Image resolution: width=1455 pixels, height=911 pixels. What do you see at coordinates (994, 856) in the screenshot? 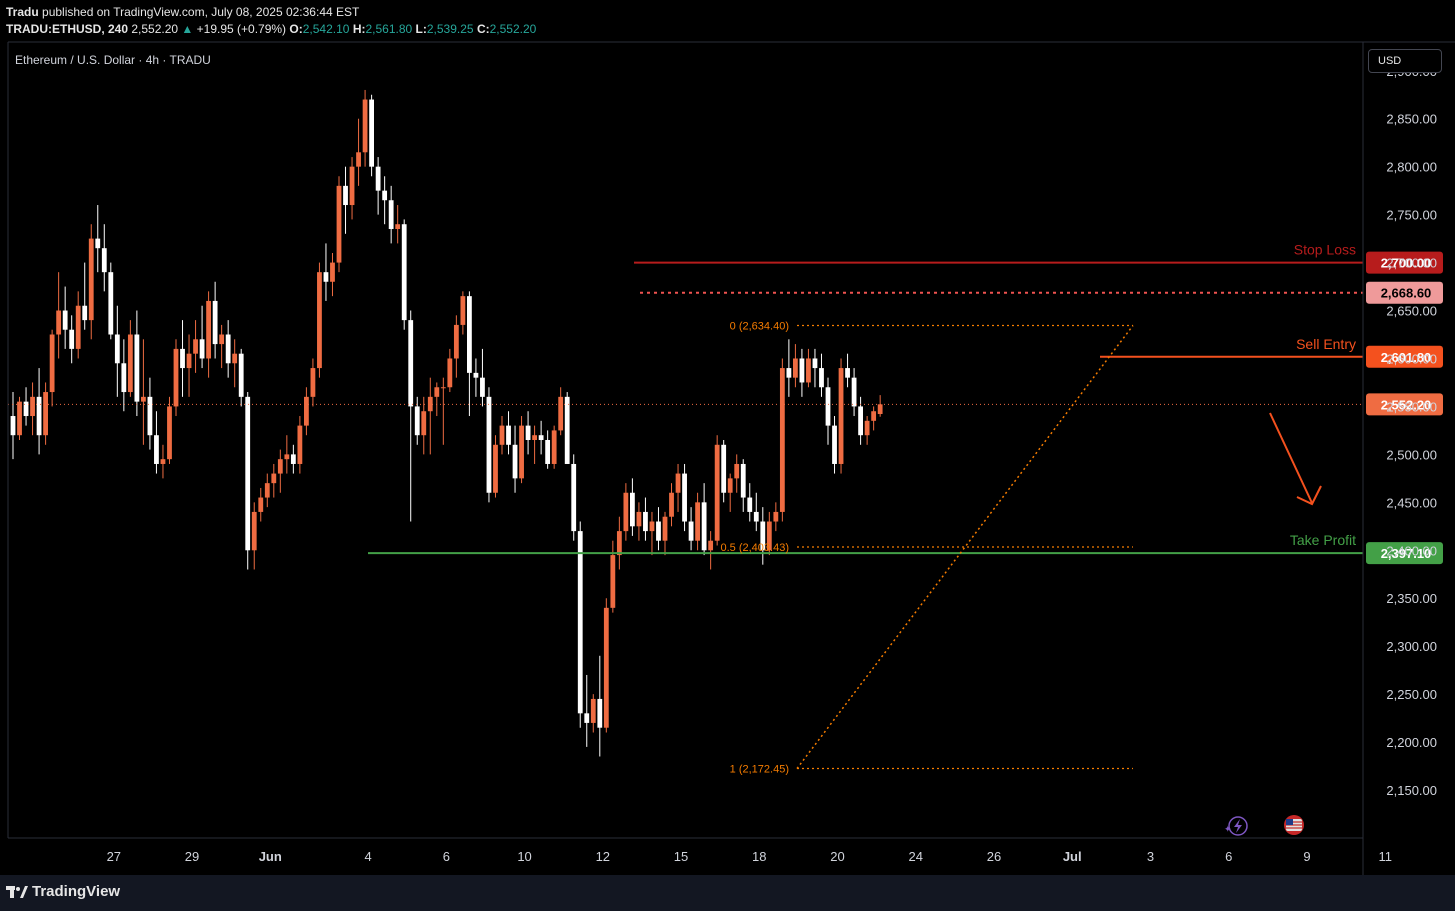
I see `x-tick-label: 26` at bounding box center [994, 856].